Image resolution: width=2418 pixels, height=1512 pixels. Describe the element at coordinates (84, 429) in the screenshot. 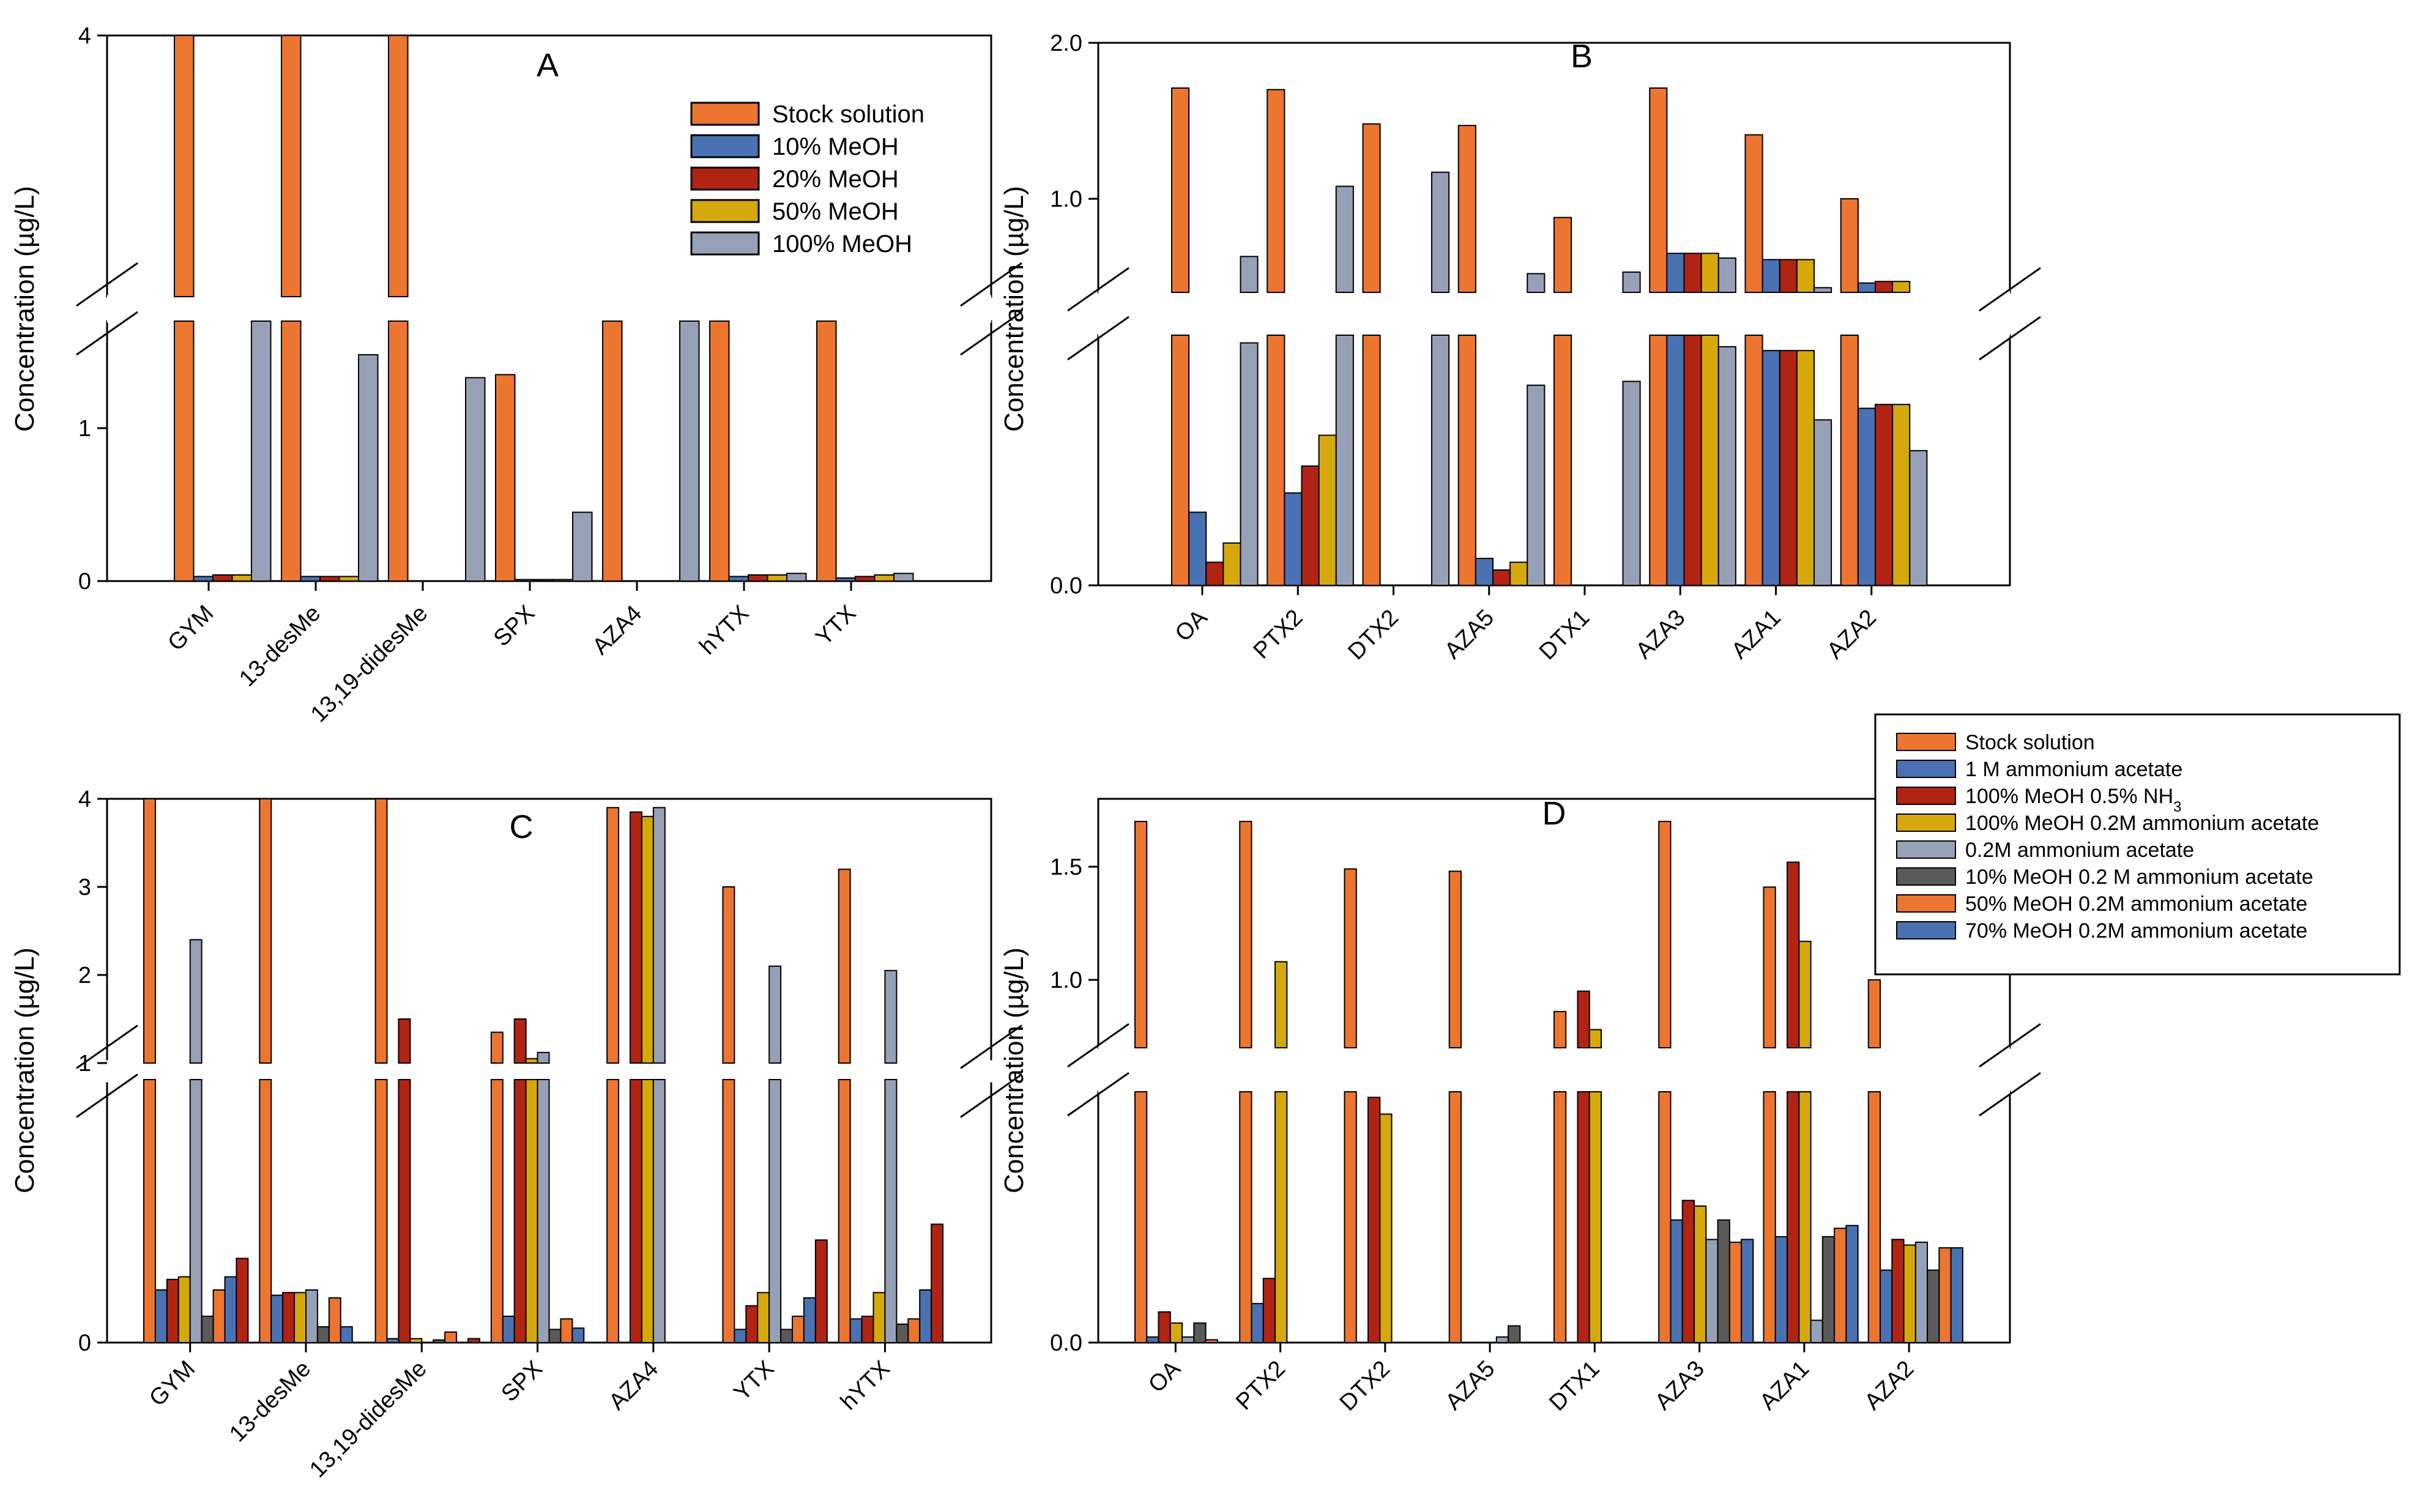

I see `y-tick-label: 1` at that location.